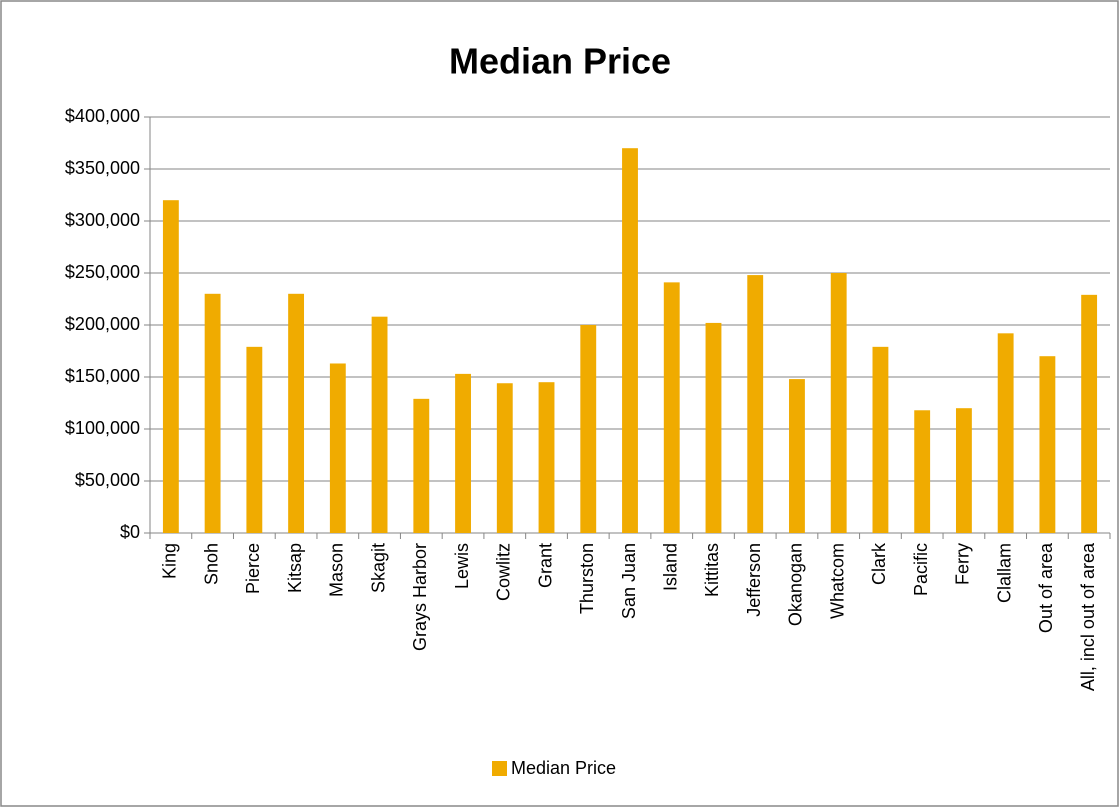  Describe the element at coordinates (107, 480) in the screenshot. I see `y-tick-label: $50,000` at that location.